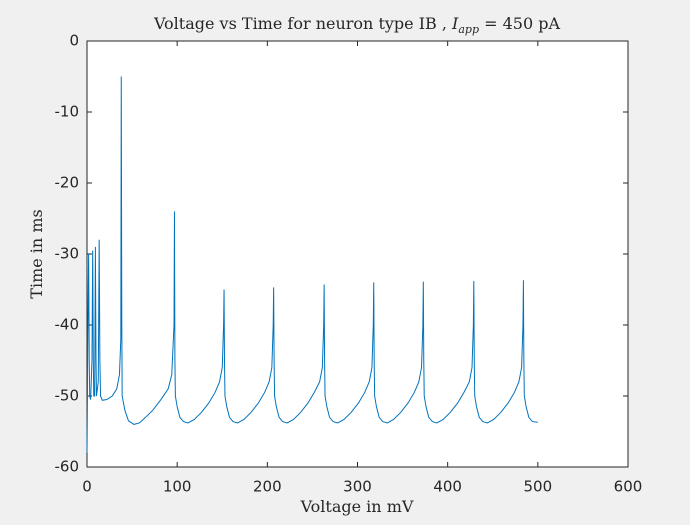 Image resolution: width=690 pixels, height=525 pixels. Describe the element at coordinates (468, 29) in the screenshot. I see `title-subscript: app` at that location.